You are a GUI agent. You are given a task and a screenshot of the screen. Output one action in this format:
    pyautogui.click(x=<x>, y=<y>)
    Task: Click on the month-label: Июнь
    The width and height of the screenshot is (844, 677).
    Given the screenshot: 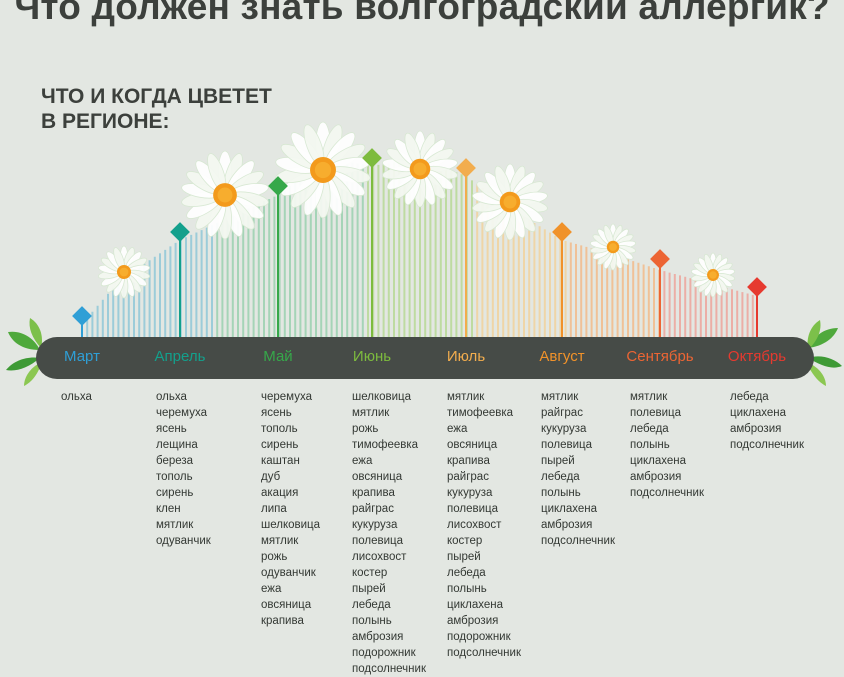 What is the action you would take?
    pyautogui.click(x=372, y=356)
    